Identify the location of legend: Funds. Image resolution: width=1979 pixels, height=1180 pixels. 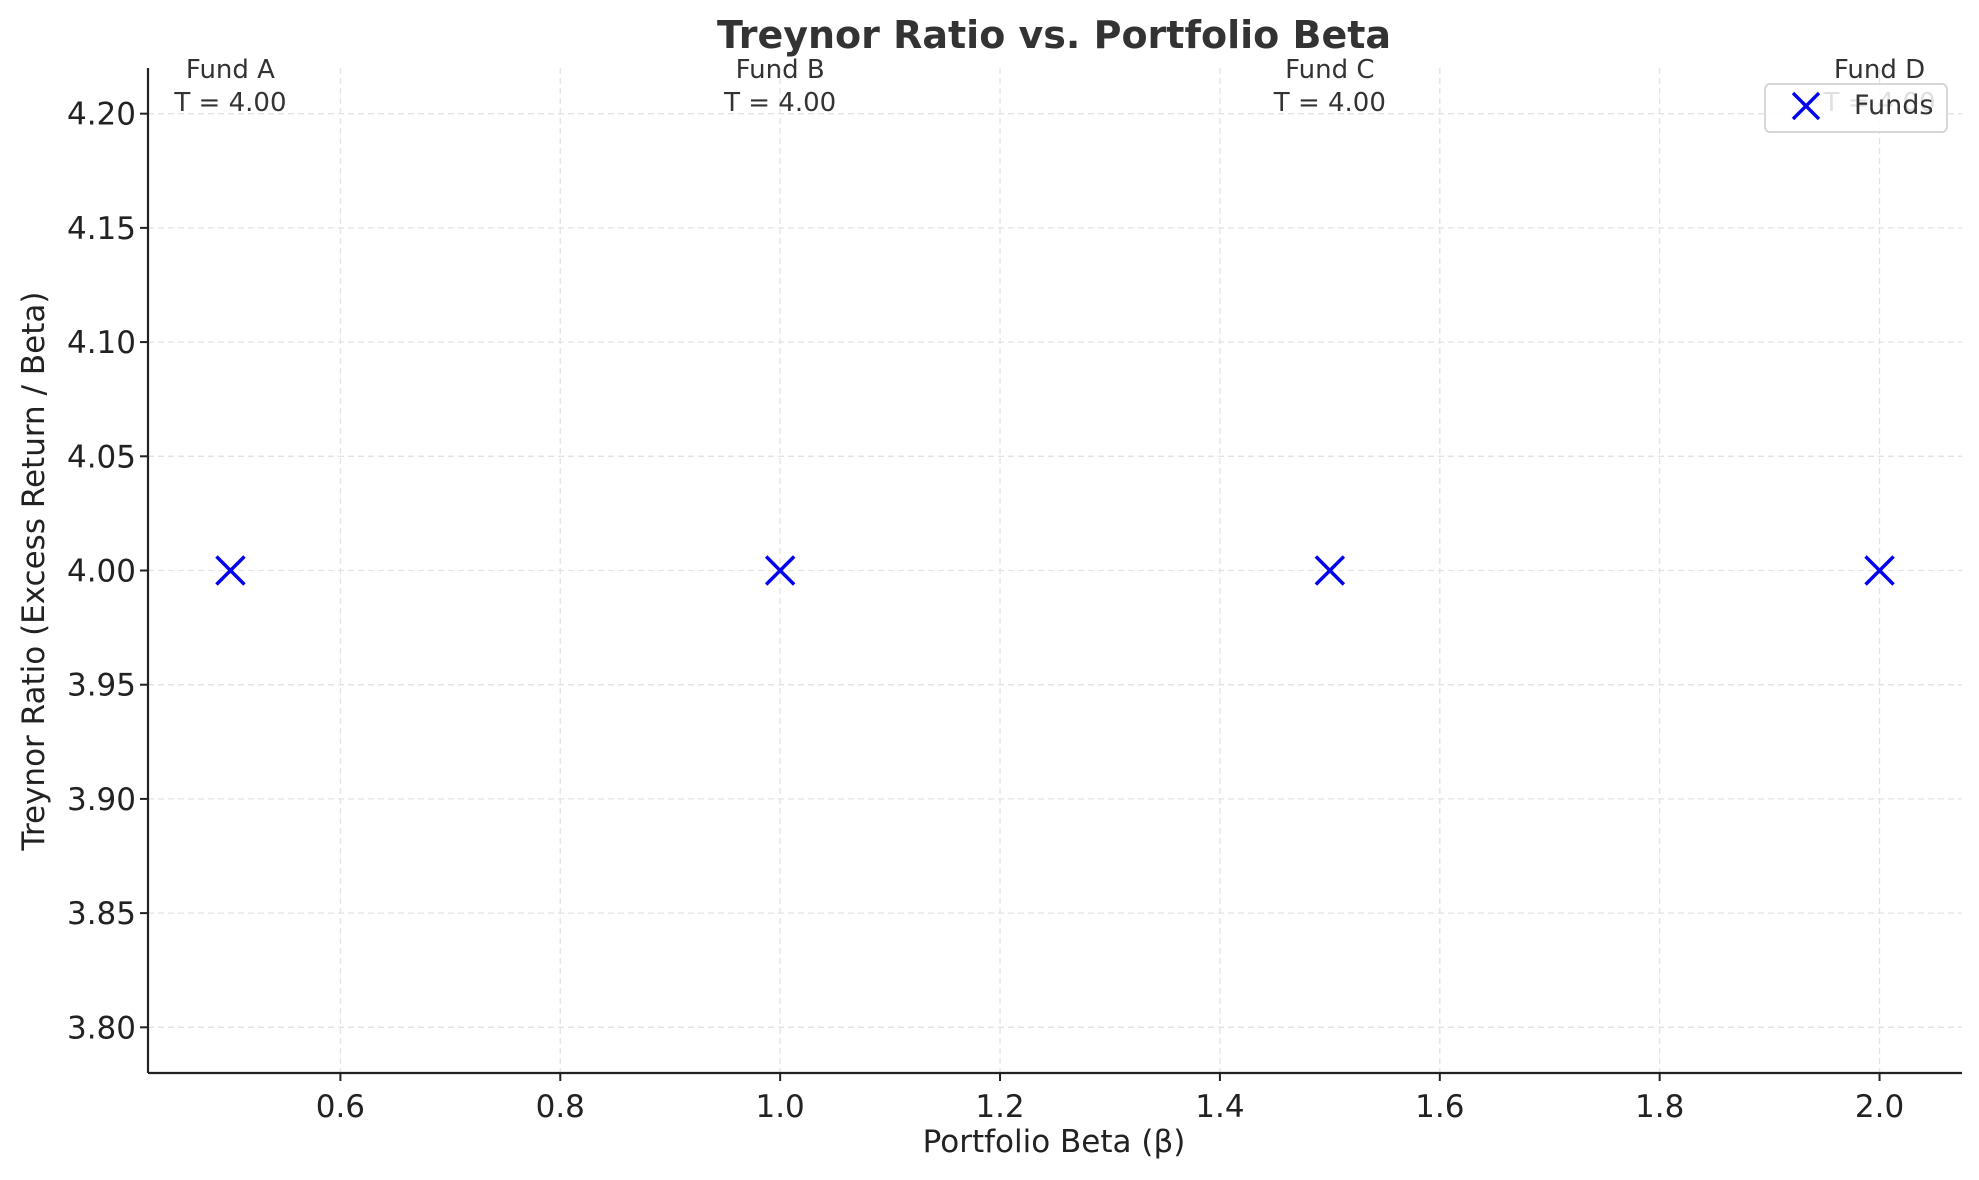
(1856, 108).